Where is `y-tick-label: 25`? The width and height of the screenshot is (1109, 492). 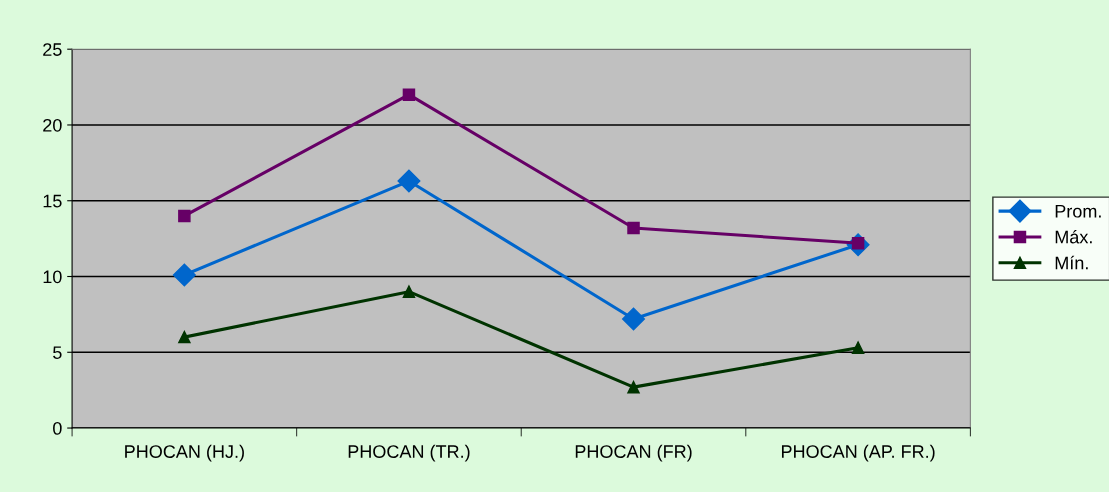
y-tick-label: 25 is located at coordinates (52, 49).